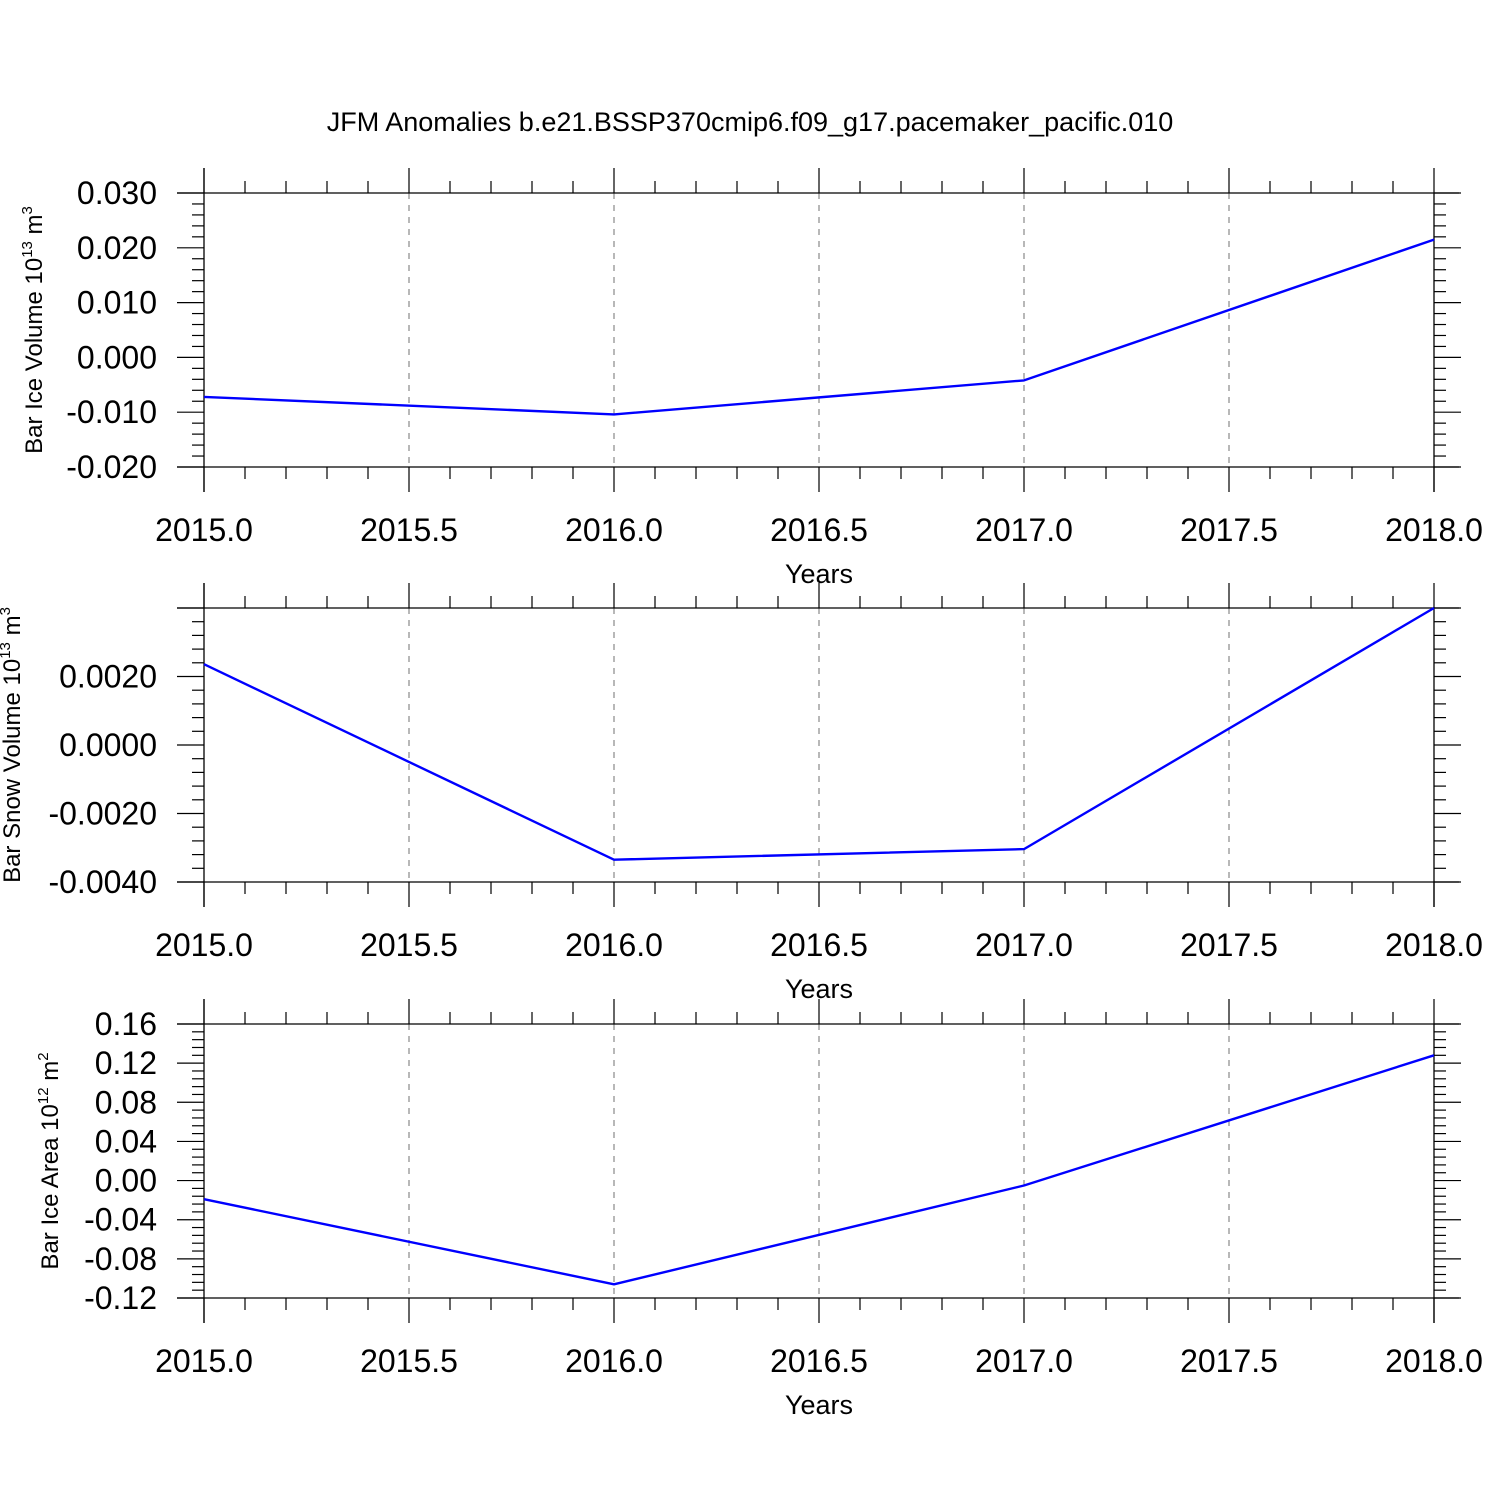  Describe the element at coordinates (126, 1024) in the screenshot. I see `y-tick-label: 0.16` at that location.